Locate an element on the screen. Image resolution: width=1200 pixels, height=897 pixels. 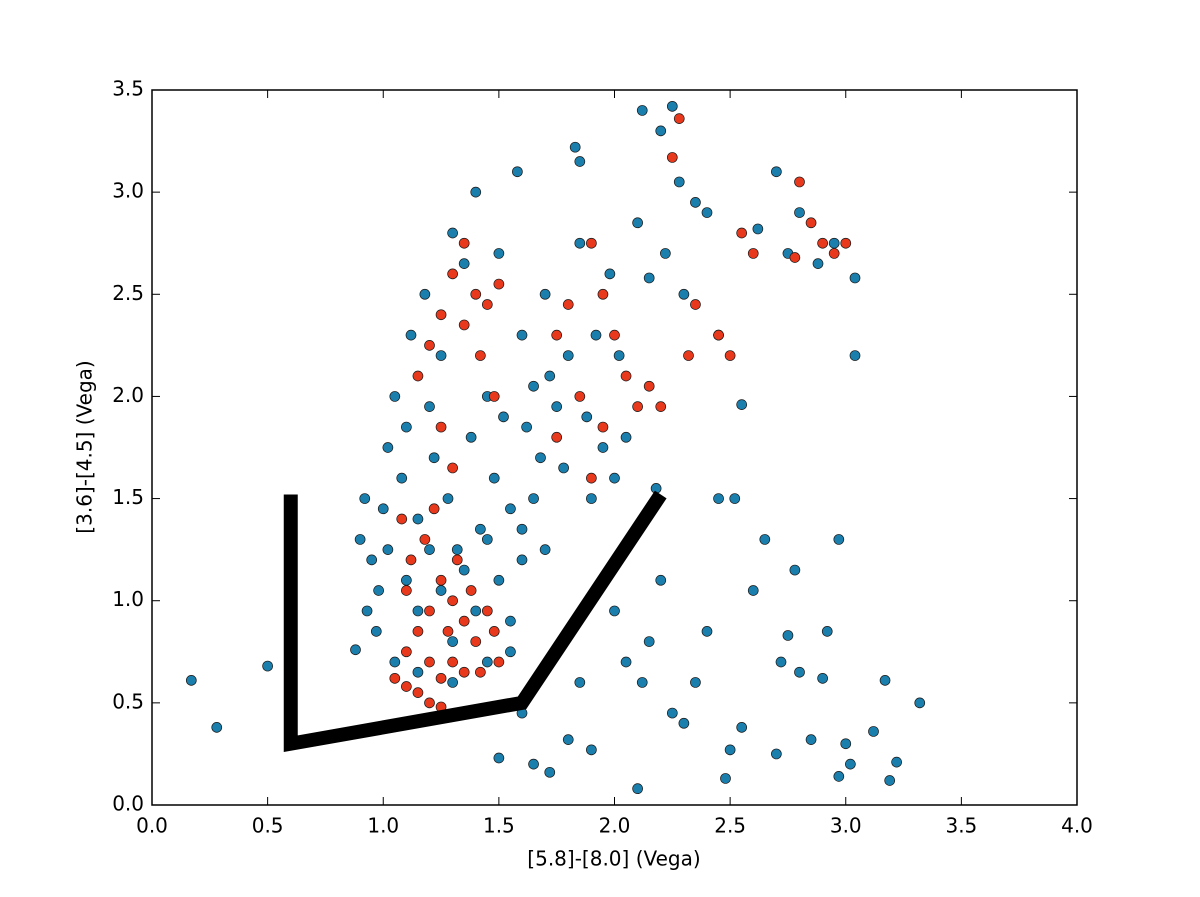
x-tick-label: 0.0 is located at coordinates (152, 826).